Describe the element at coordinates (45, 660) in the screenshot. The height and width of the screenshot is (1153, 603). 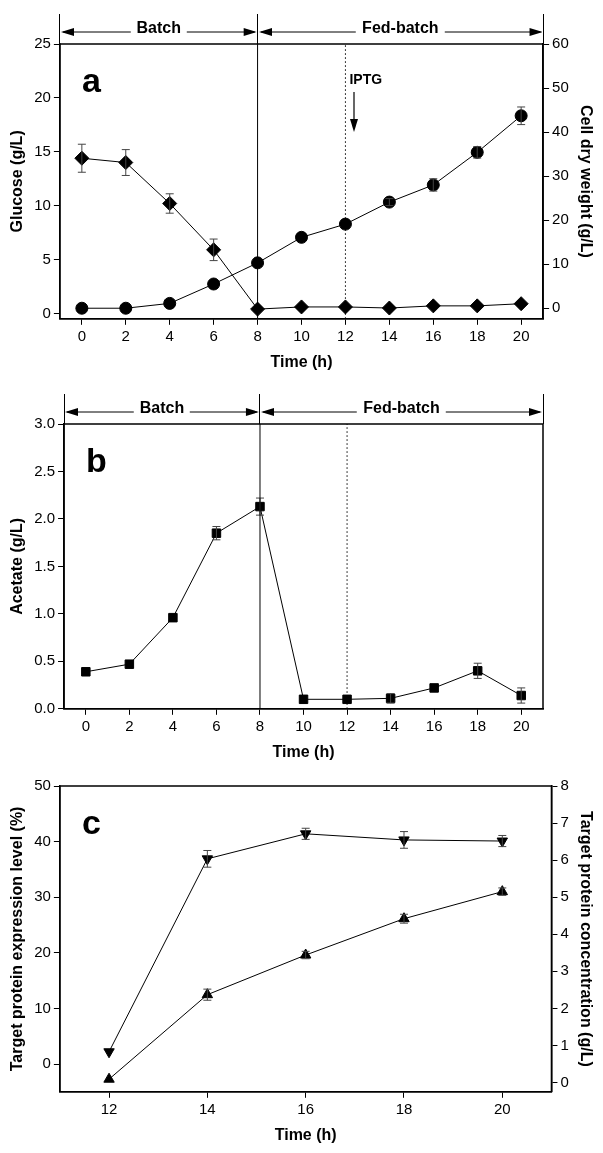
I see `y-tick-label: 0.5` at that location.